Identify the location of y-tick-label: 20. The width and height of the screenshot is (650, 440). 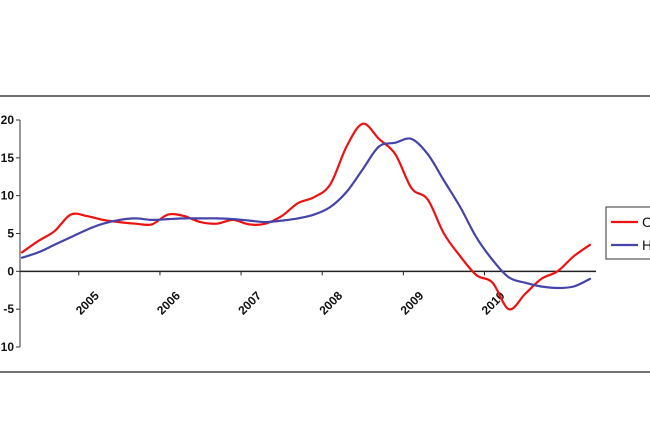
(8, 120).